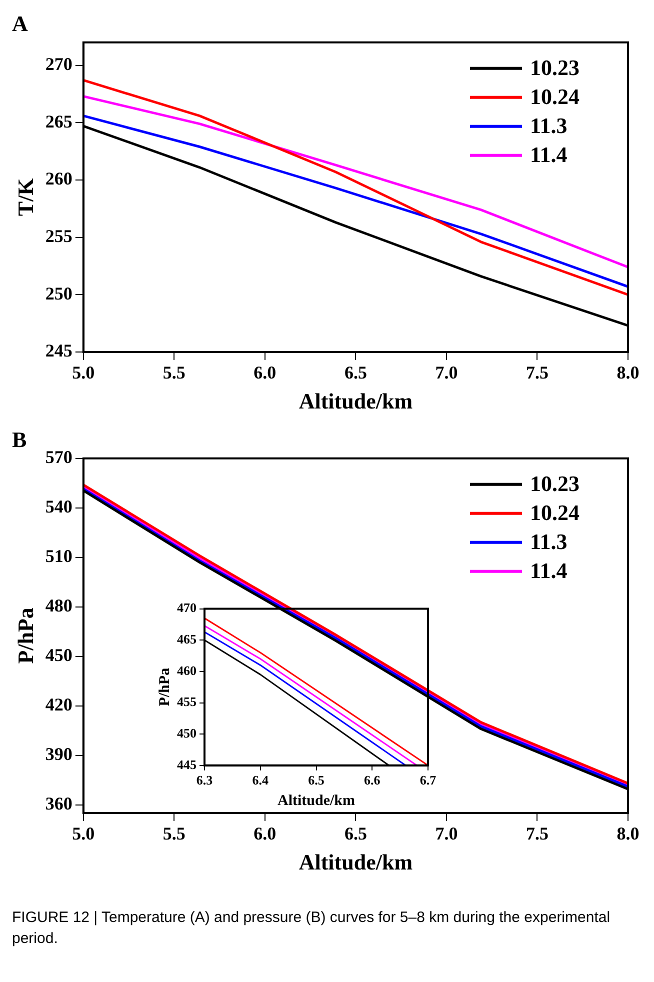  What do you see at coordinates (58, 121) in the screenshot?
I see `y-tick-label: 265` at bounding box center [58, 121].